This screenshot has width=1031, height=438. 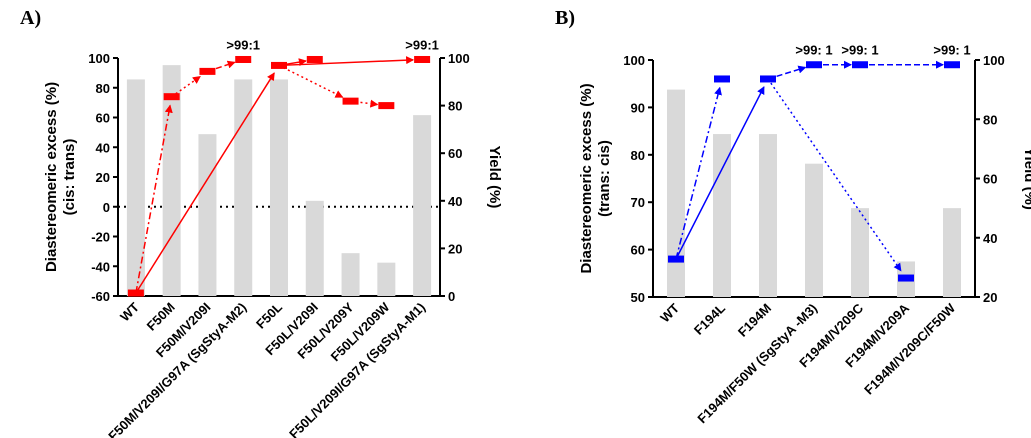 What do you see at coordinates (103, 177) in the screenshot?
I see `y-tick-label: 20` at bounding box center [103, 177].